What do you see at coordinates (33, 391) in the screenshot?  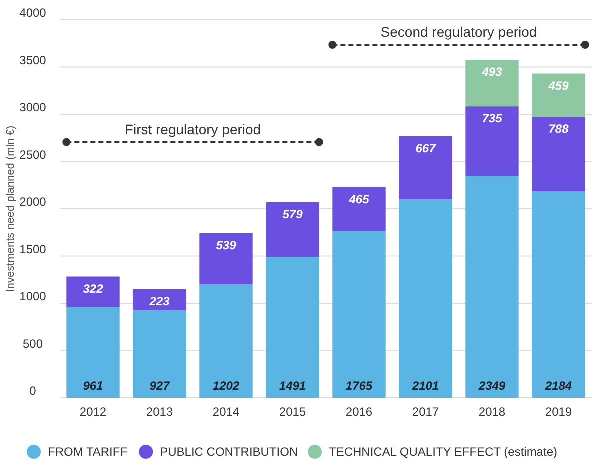 I see `y-tick-label: 0` at bounding box center [33, 391].